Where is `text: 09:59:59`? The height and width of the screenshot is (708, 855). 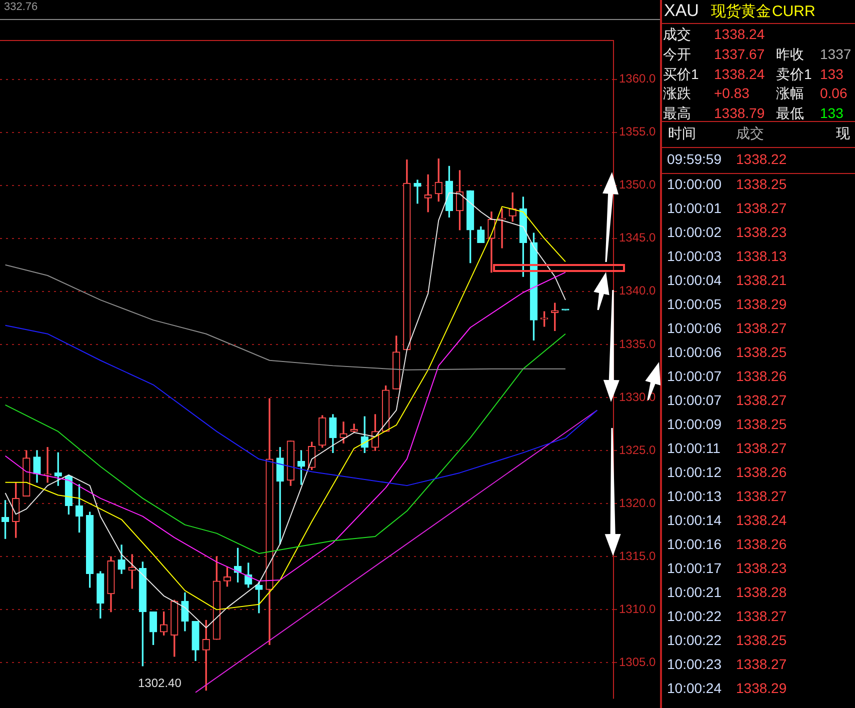 text: 09:59:59 is located at coordinates (694, 159).